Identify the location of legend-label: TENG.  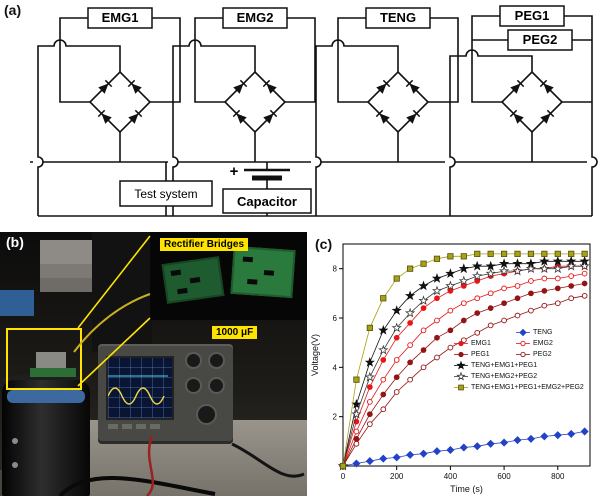
(543, 332).